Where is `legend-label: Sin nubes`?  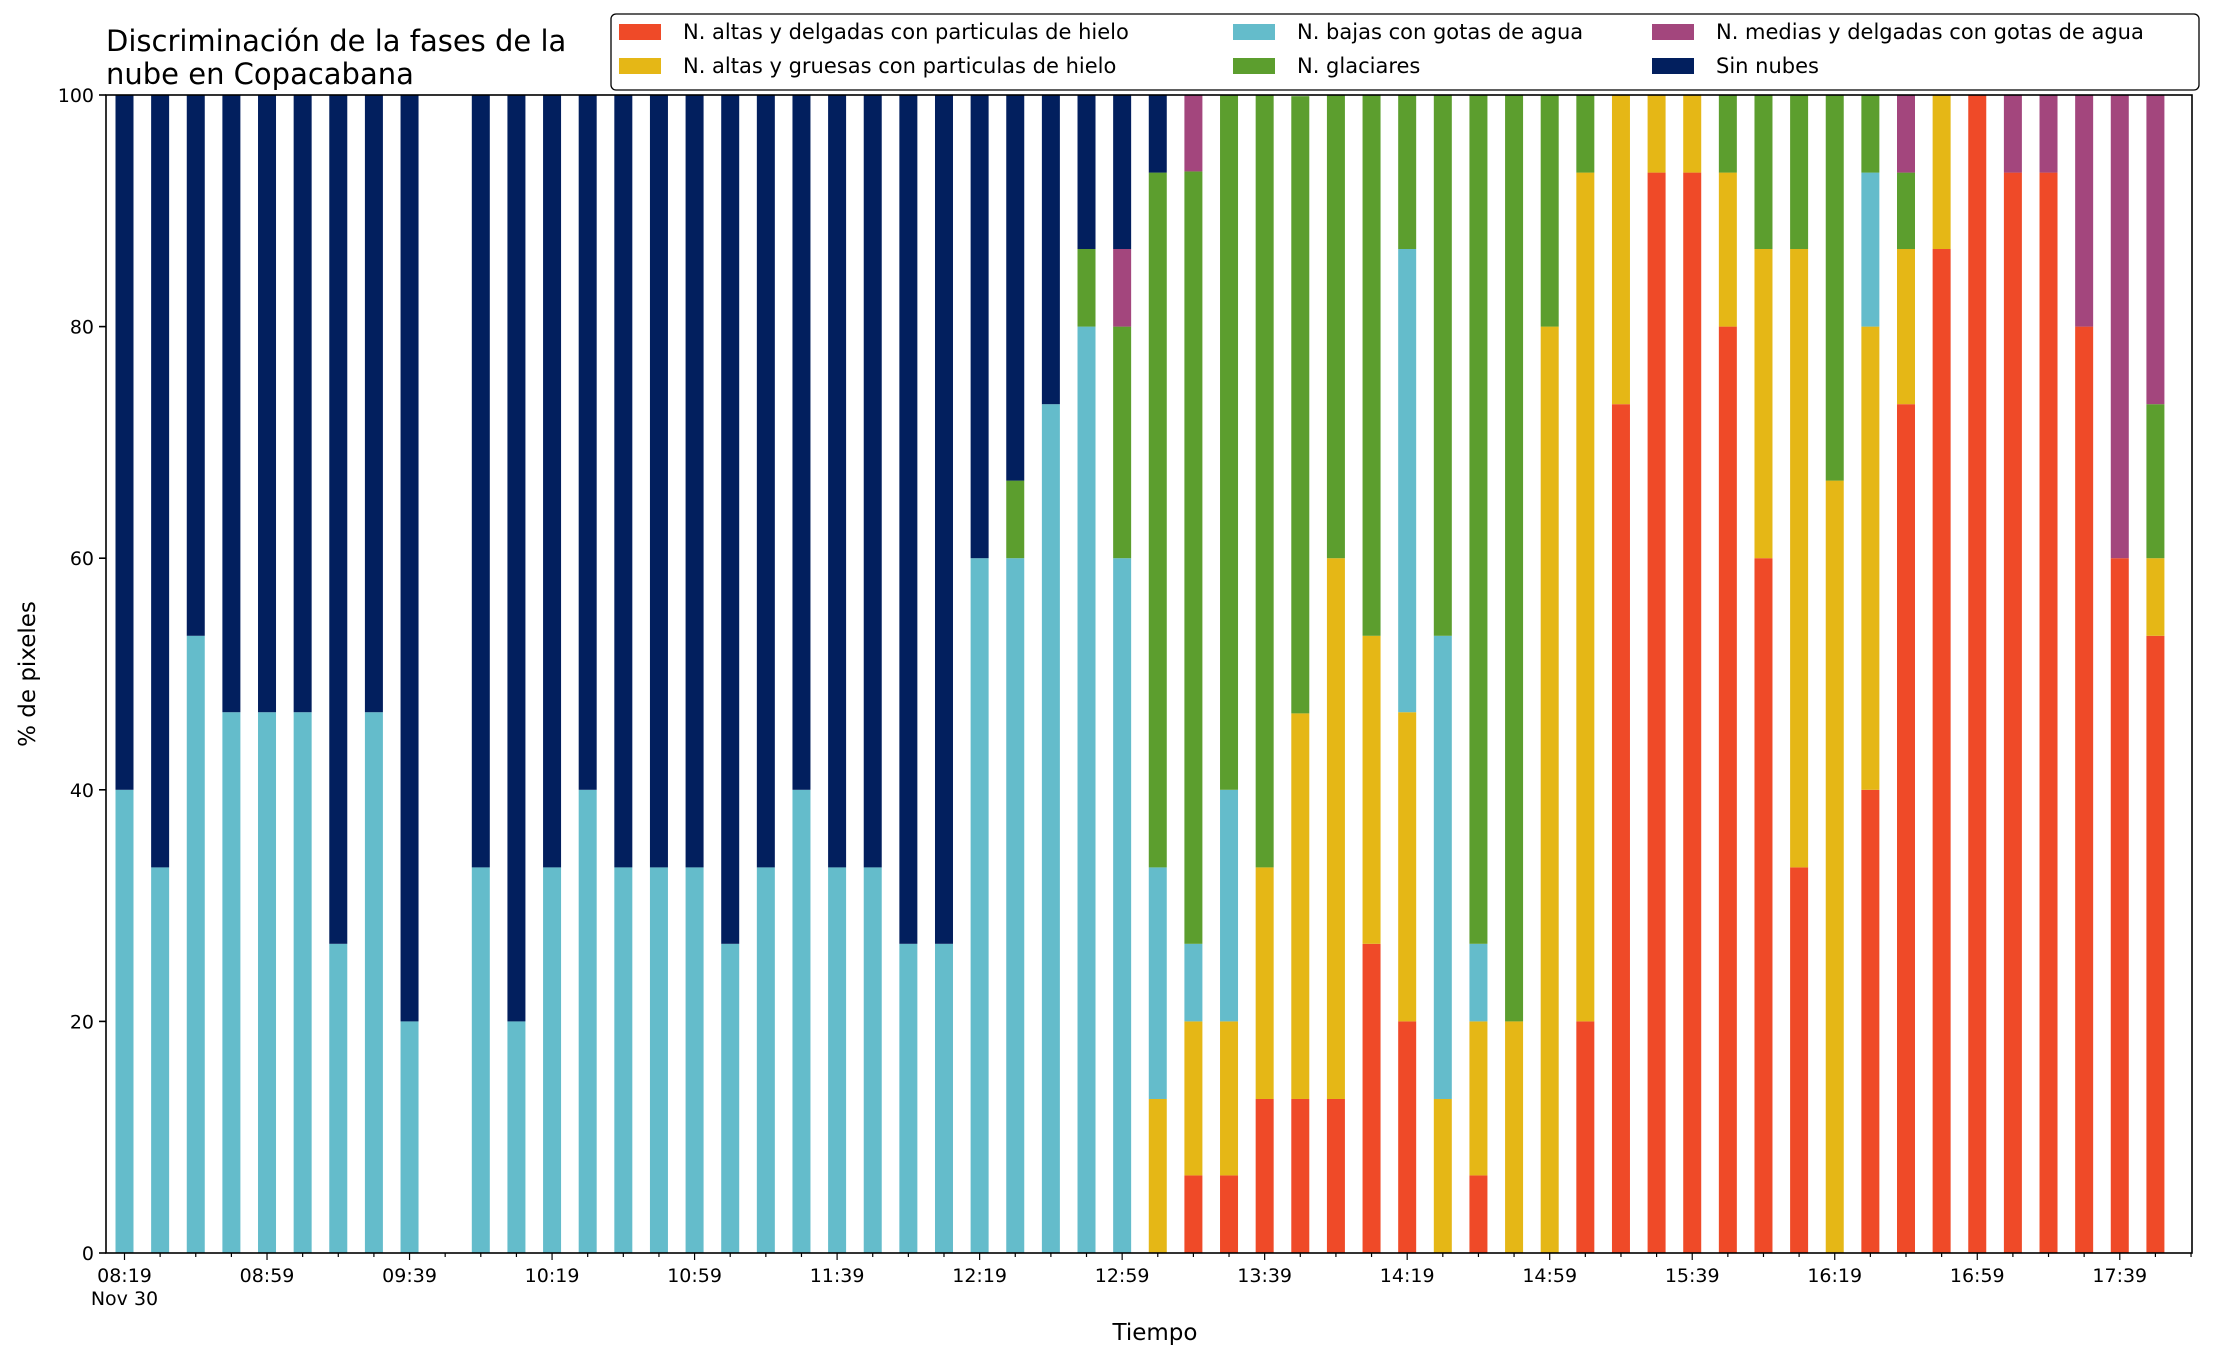 legend-label: Sin nubes is located at coordinates (1767, 66).